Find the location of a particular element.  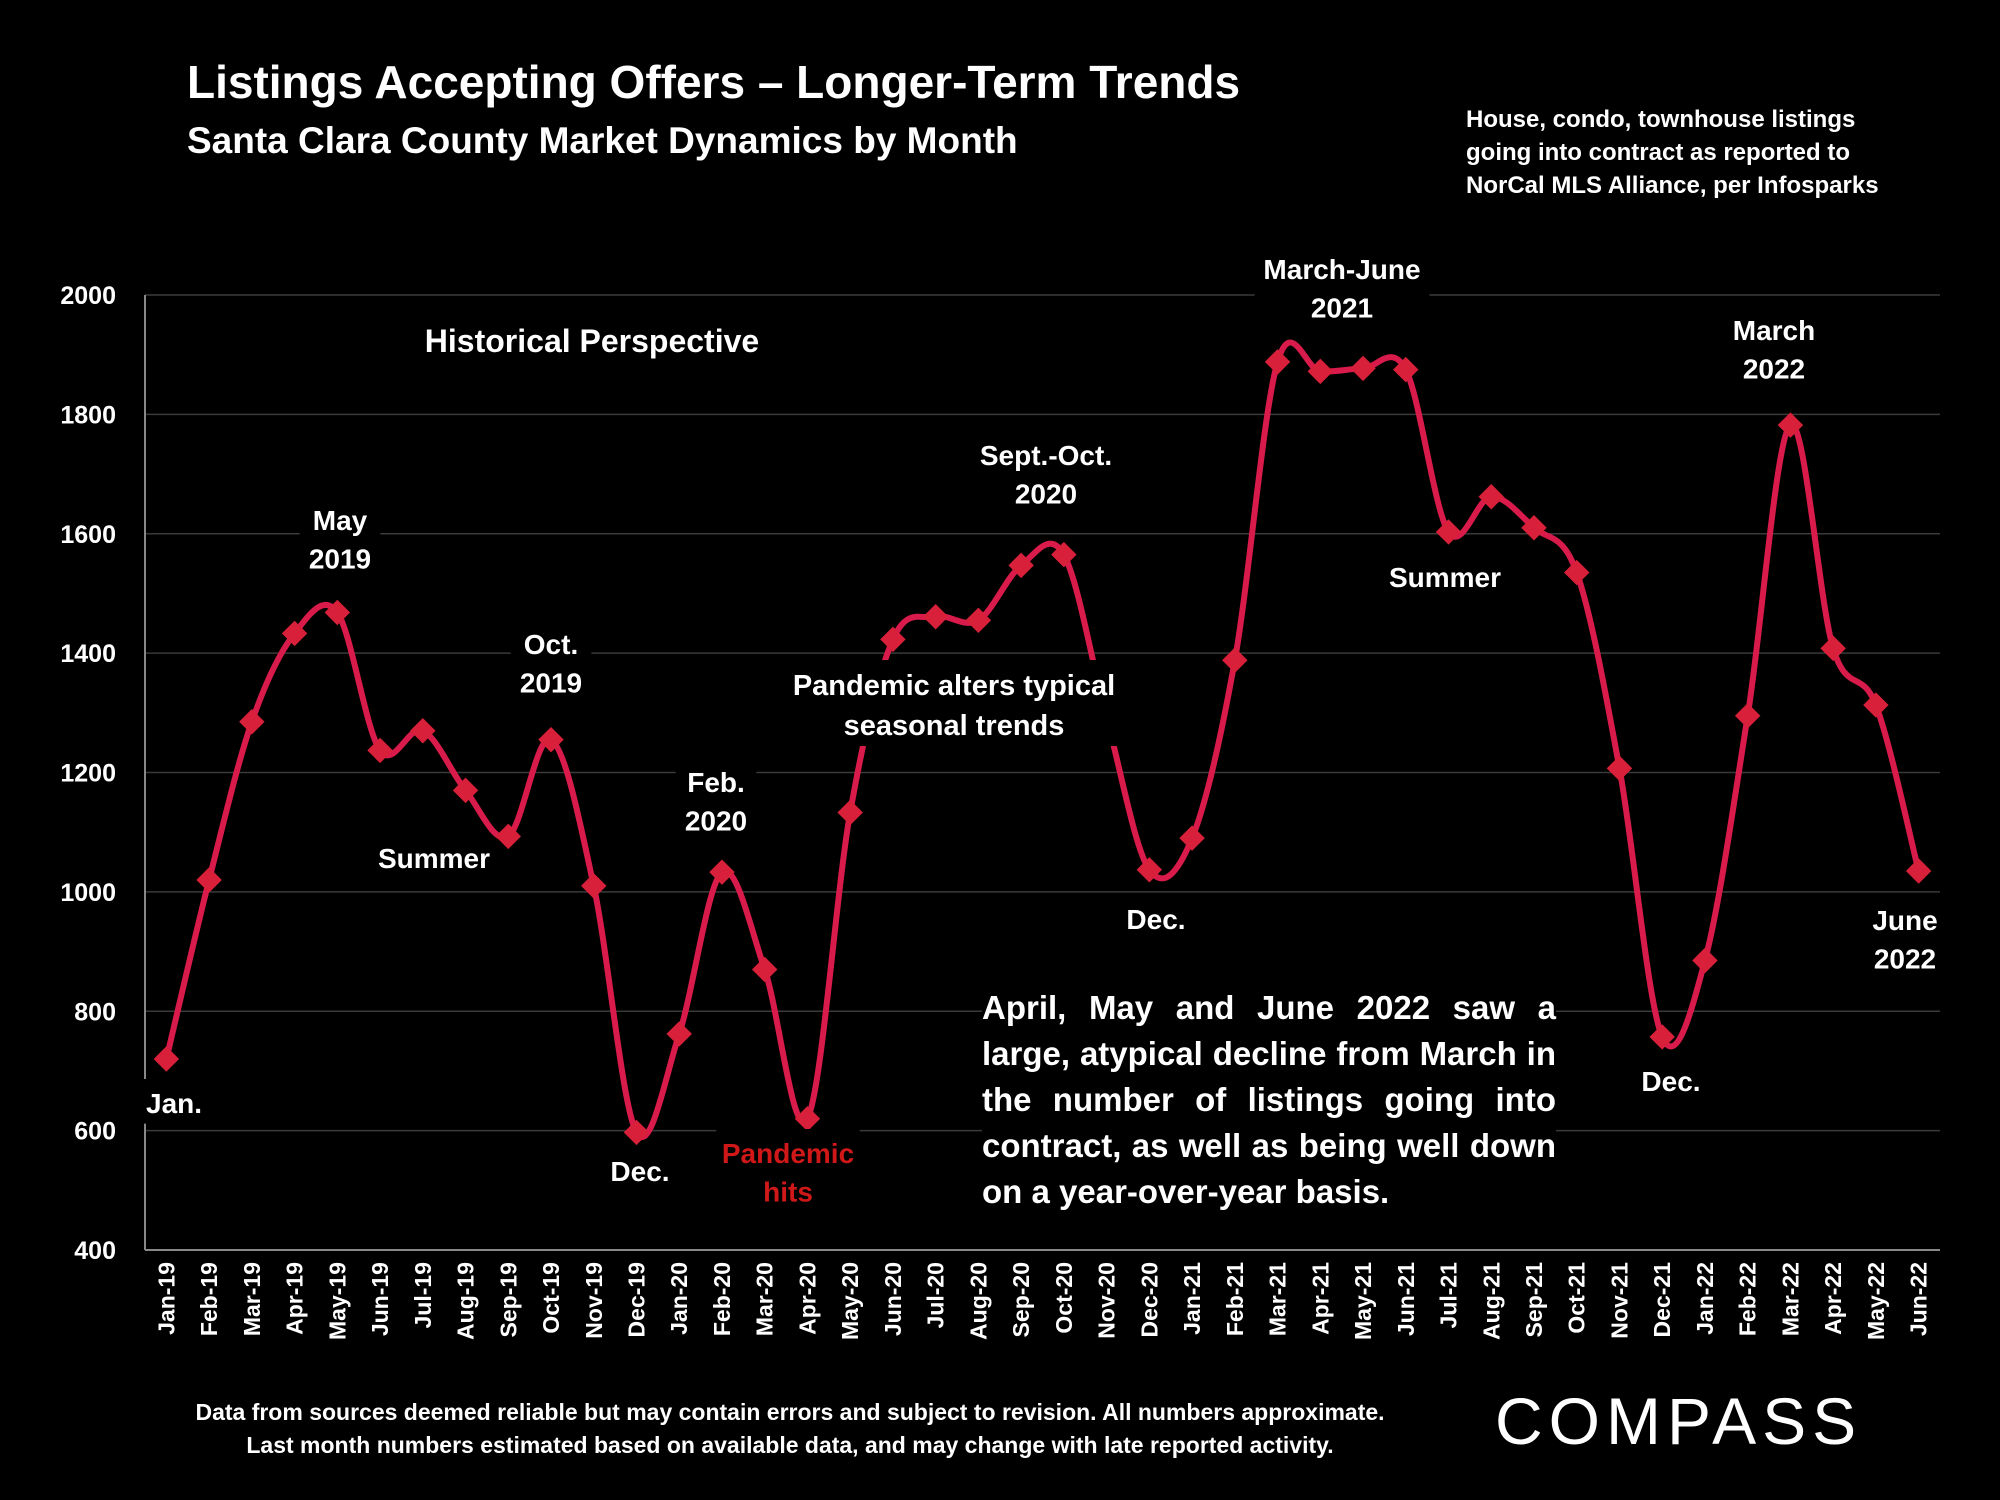

x-tick-label: Jul-21 is located at coordinates (1449, 1295).